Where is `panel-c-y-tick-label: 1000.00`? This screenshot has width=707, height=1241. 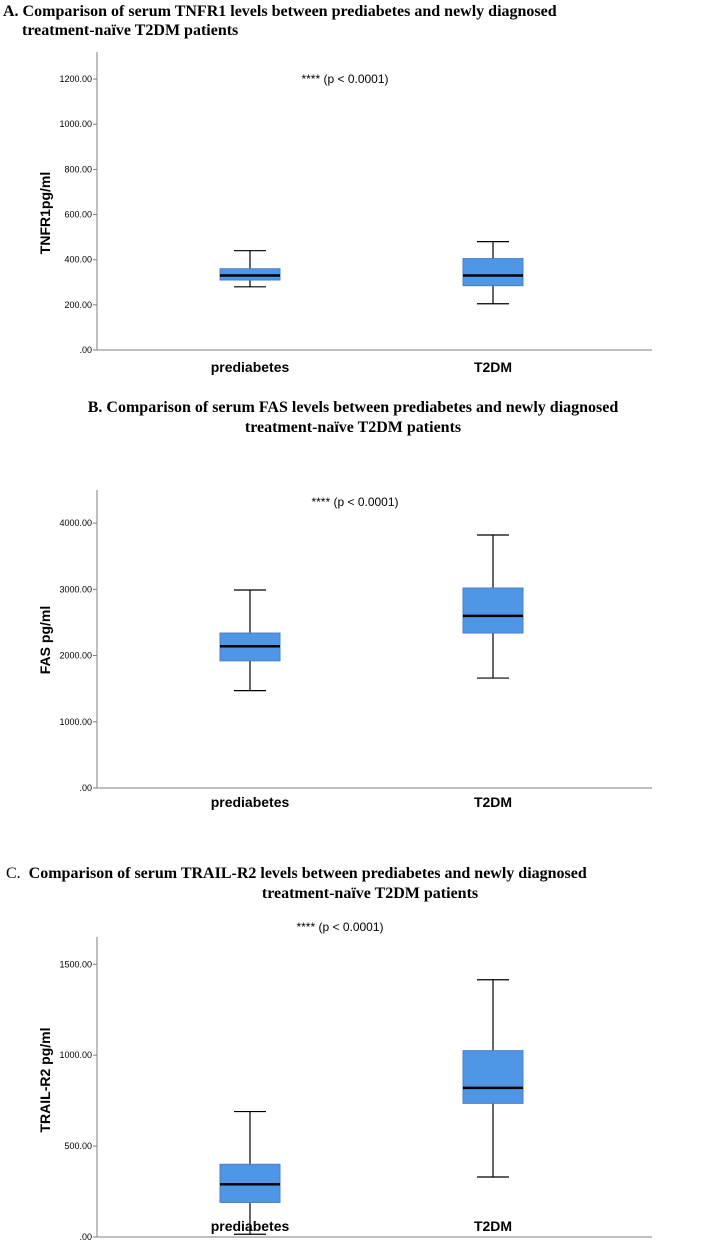
panel-c-y-tick-label: 1000.00 is located at coordinates (75, 1055).